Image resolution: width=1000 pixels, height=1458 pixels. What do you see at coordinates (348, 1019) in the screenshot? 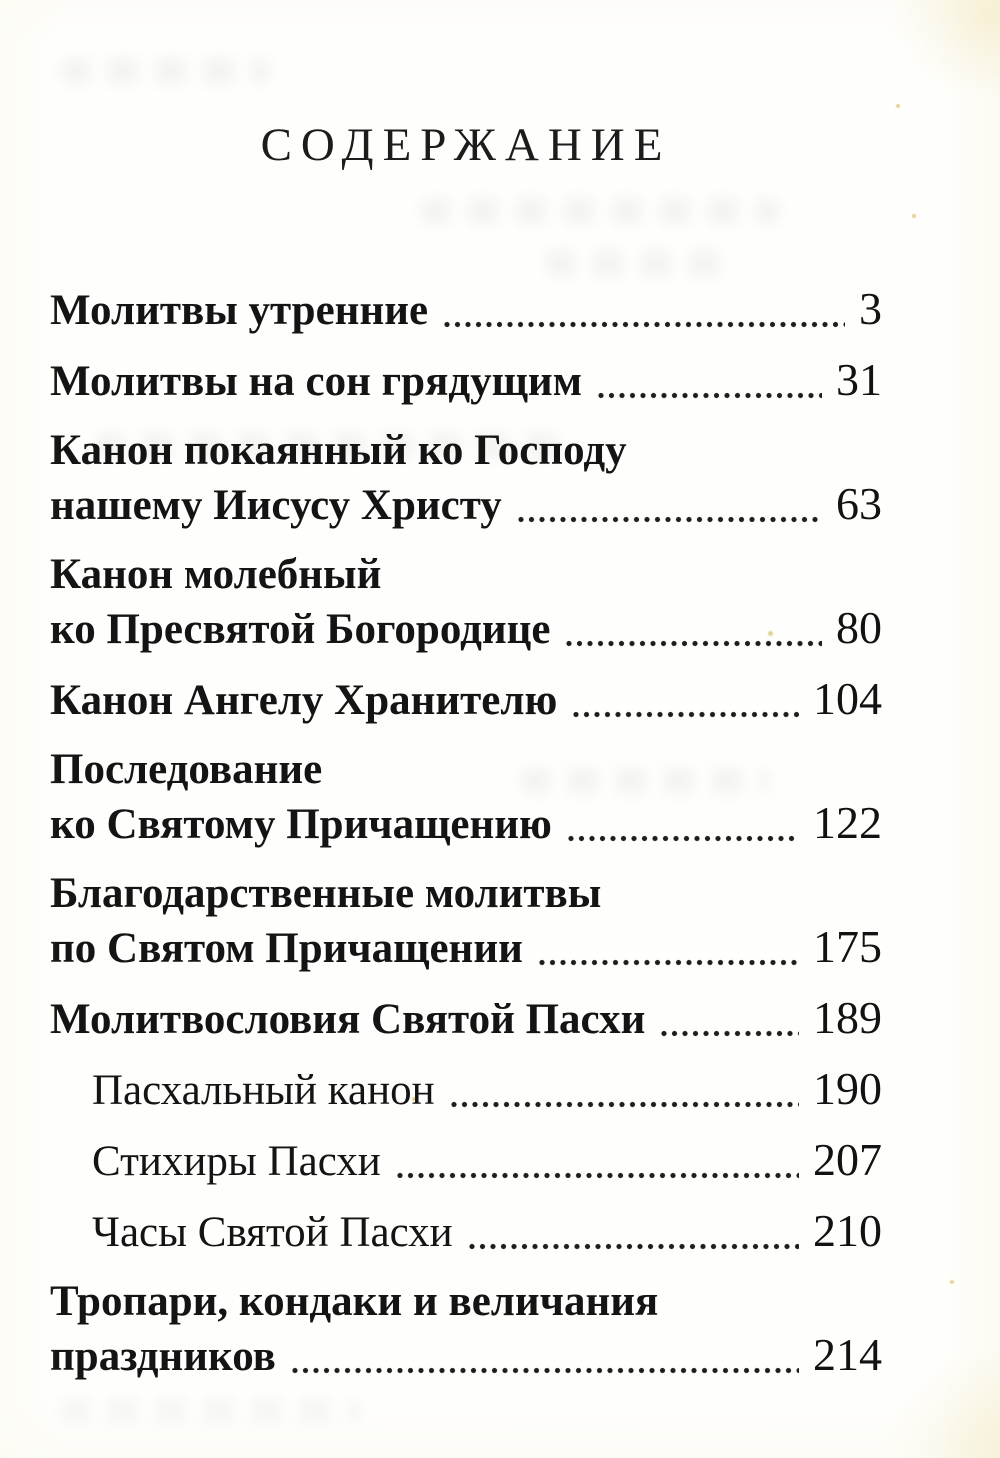
I see `toc-entry-title: Молитвословия Святой Пасхи` at bounding box center [348, 1019].